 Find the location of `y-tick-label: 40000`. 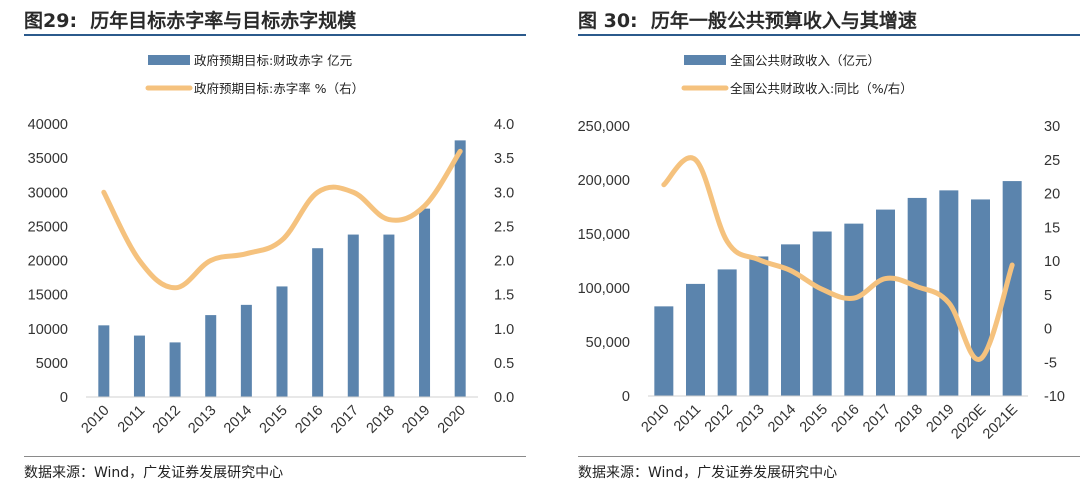

y-tick-label: 40000 is located at coordinates (48, 125).